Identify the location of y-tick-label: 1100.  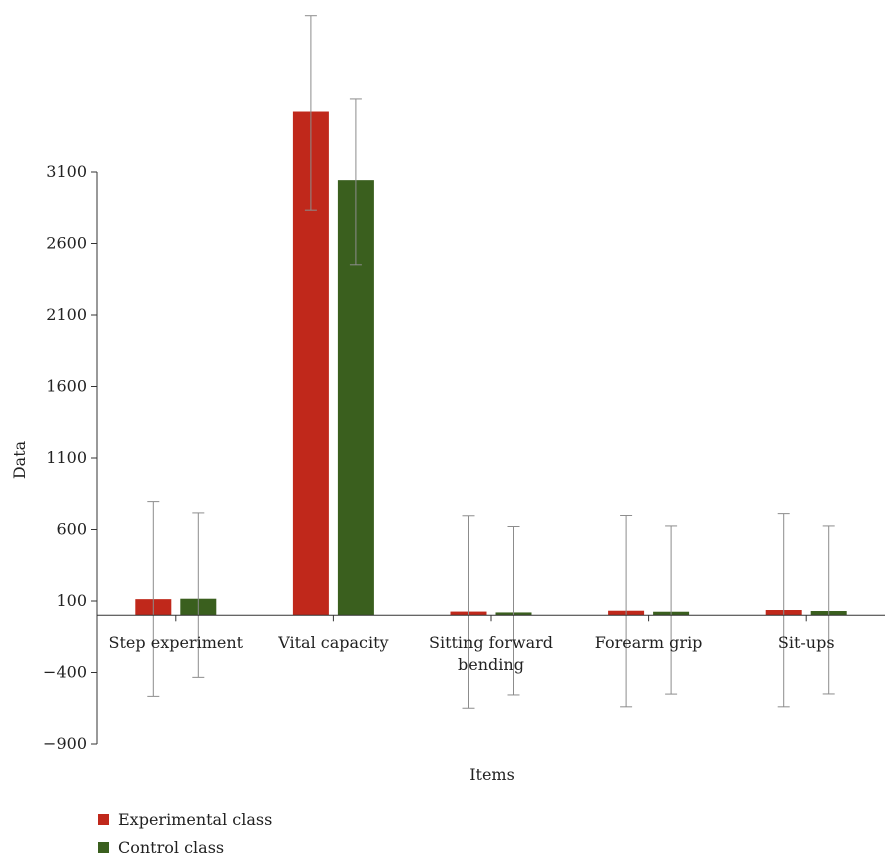
(66, 457).